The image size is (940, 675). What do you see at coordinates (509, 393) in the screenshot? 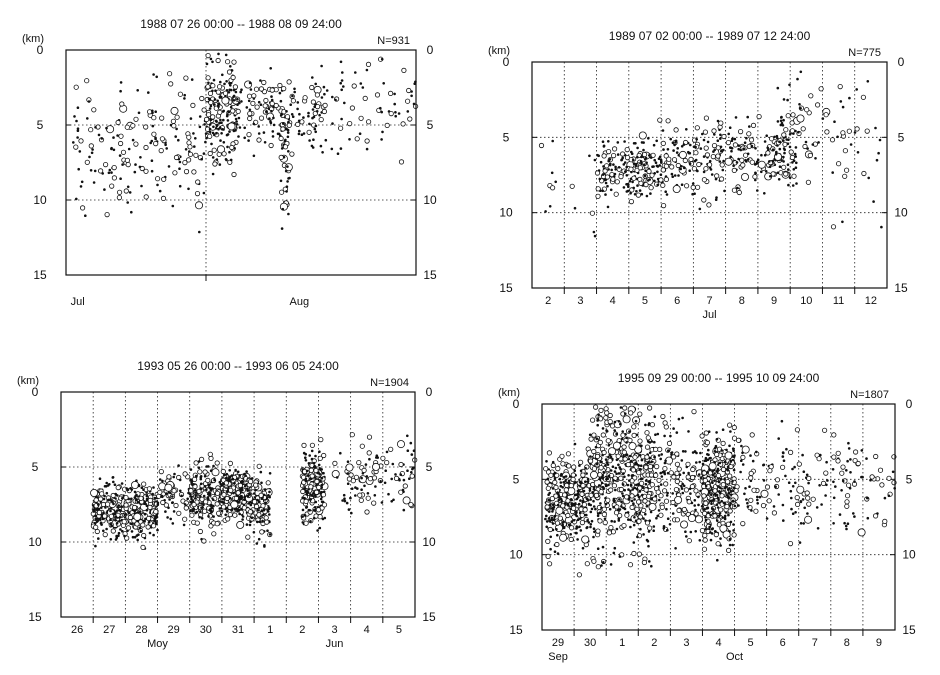
I see `y-unit-label: (km)` at bounding box center [509, 393].